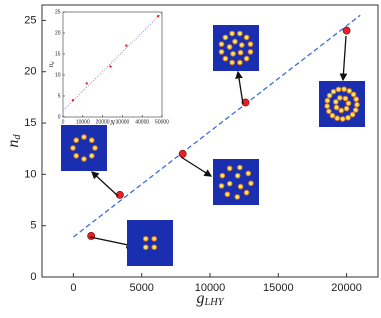  Describe the element at coordinates (162, 122) in the screenshot. I see `x-tick-label: 50000` at that location.